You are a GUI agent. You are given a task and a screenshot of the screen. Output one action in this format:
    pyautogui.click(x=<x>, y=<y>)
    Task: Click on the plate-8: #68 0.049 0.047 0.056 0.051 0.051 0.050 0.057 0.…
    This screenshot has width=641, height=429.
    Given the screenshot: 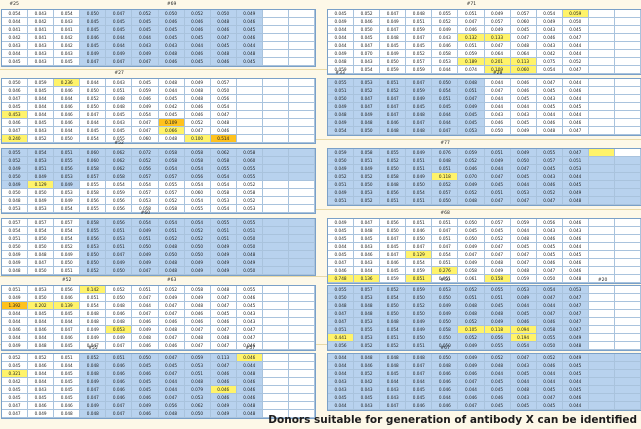 What is the action you would take?
    pyautogui.click(x=484, y=247)
    